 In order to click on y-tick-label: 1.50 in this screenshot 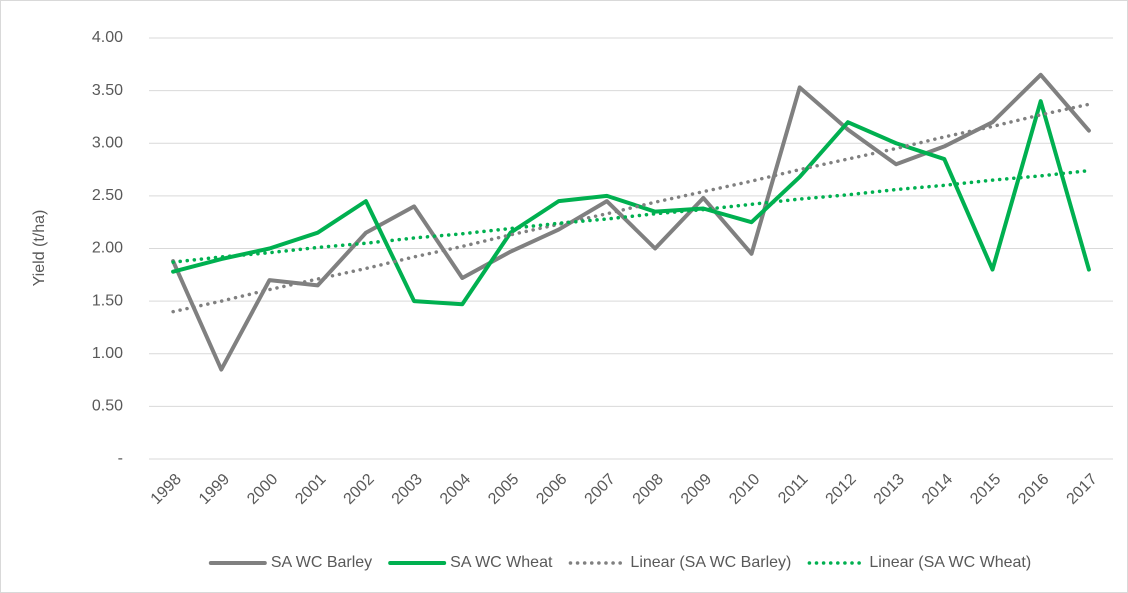, I will do `click(107, 300)`.